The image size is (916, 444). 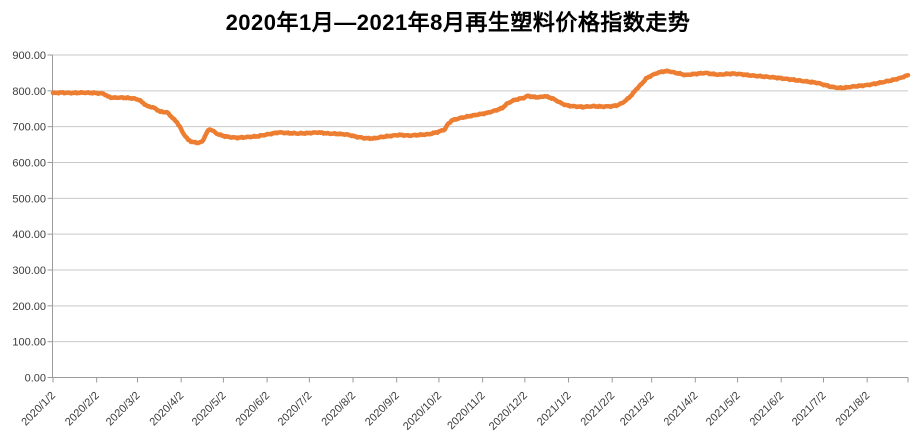 I want to click on x-tick-label: 2020/7/2, so click(x=295, y=409).